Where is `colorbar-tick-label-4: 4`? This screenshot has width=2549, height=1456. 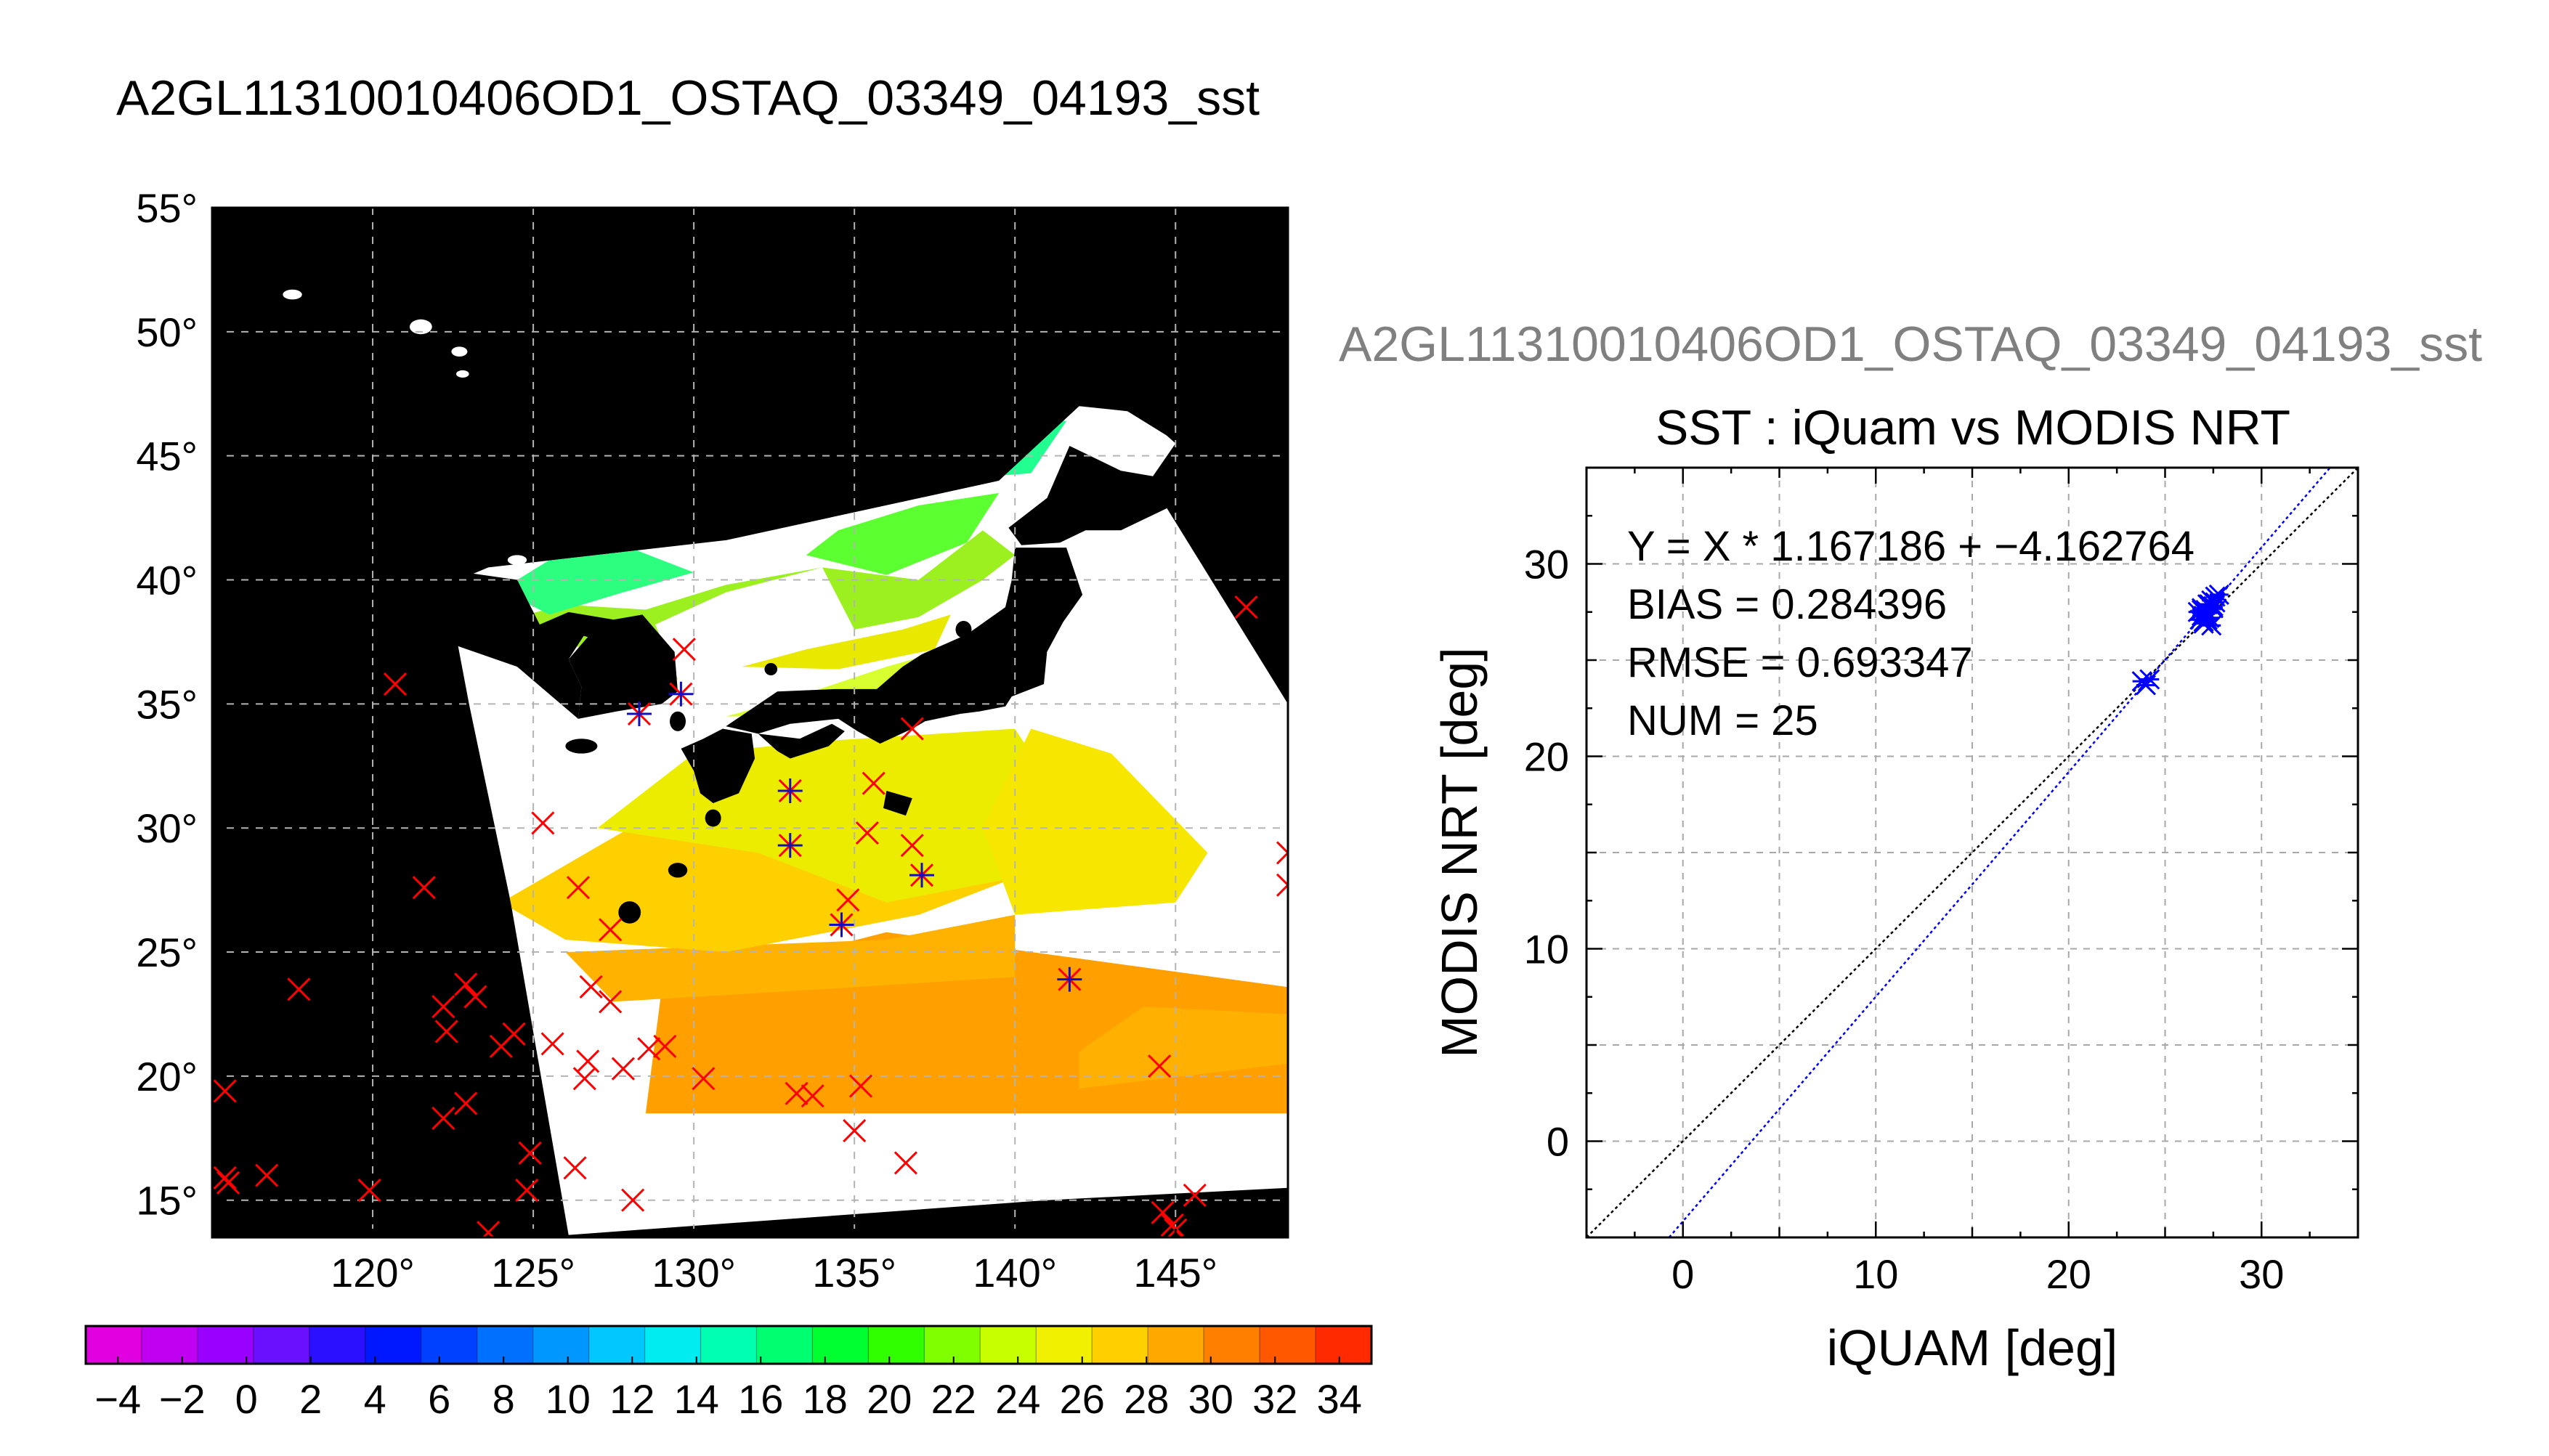 colorbar-tick-label-4: 4 is located at coordinates (375, 1399).